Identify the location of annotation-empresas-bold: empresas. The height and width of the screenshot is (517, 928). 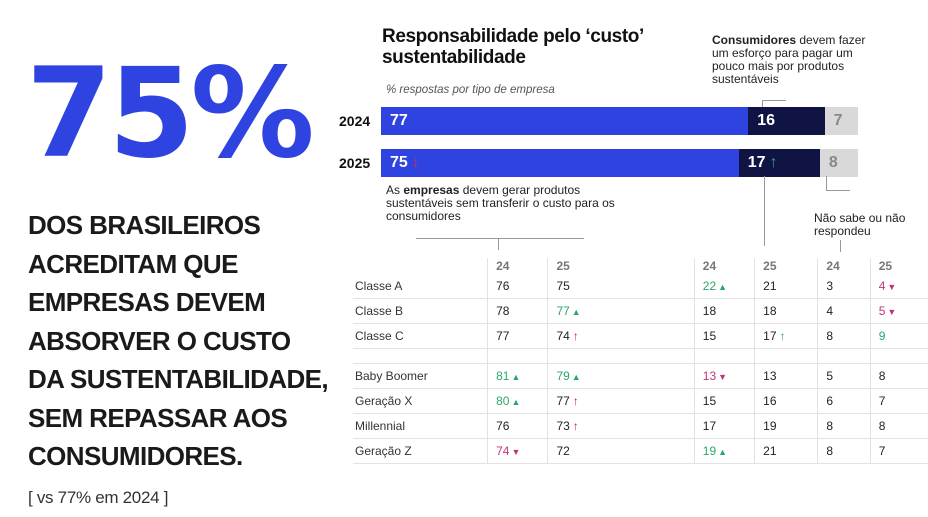
(431, 190).